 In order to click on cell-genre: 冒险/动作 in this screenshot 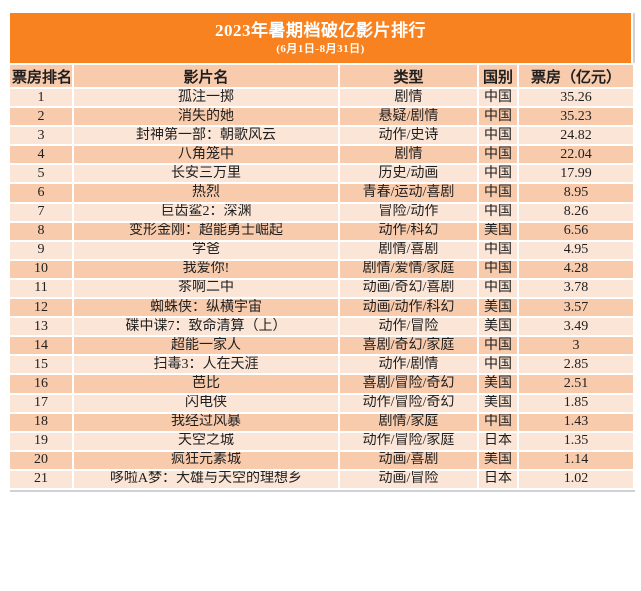, I will do `click(408, 212)`.